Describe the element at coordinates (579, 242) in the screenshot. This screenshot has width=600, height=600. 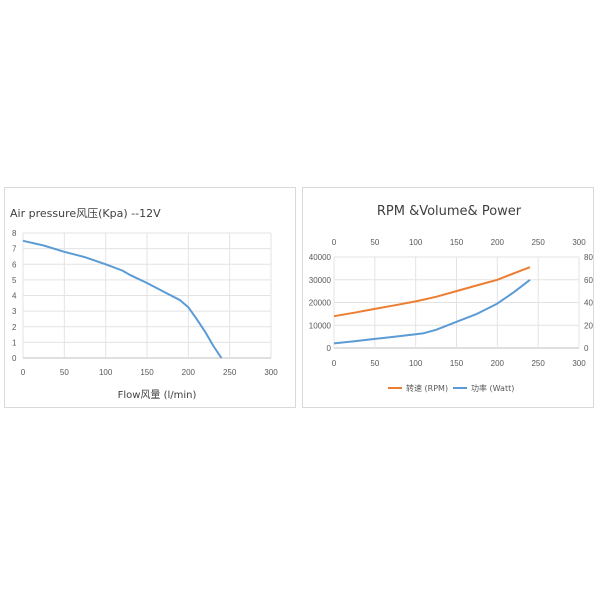
I see `x-top-tick-label: 300` at that location.